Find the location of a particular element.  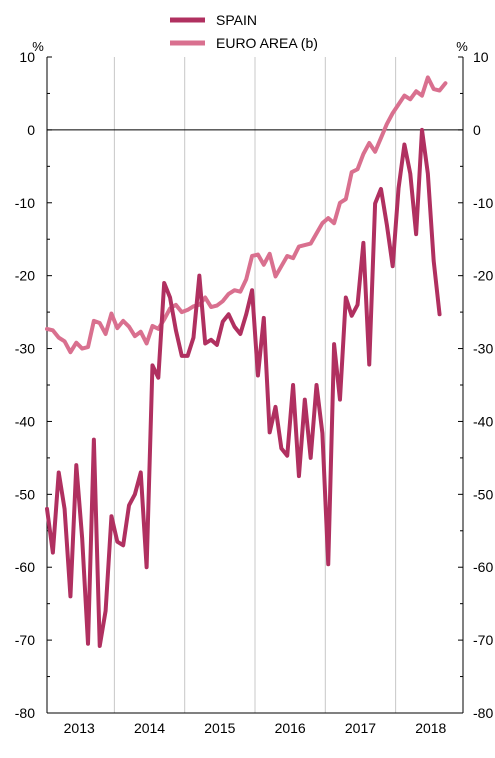

y-tick-label-left: -20 is located at coordinates (25, 276).